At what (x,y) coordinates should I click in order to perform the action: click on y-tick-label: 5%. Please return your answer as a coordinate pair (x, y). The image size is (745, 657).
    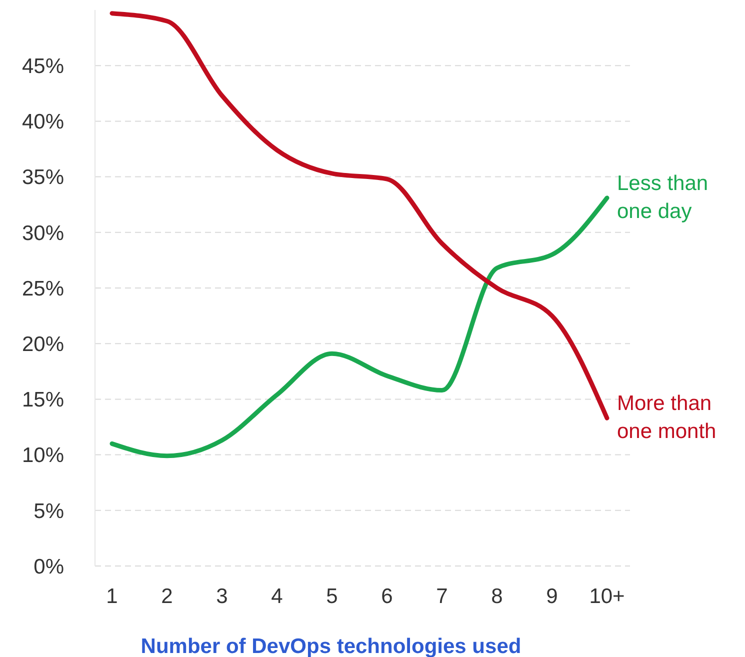
    Looking at the image, I should click on (49, 511).